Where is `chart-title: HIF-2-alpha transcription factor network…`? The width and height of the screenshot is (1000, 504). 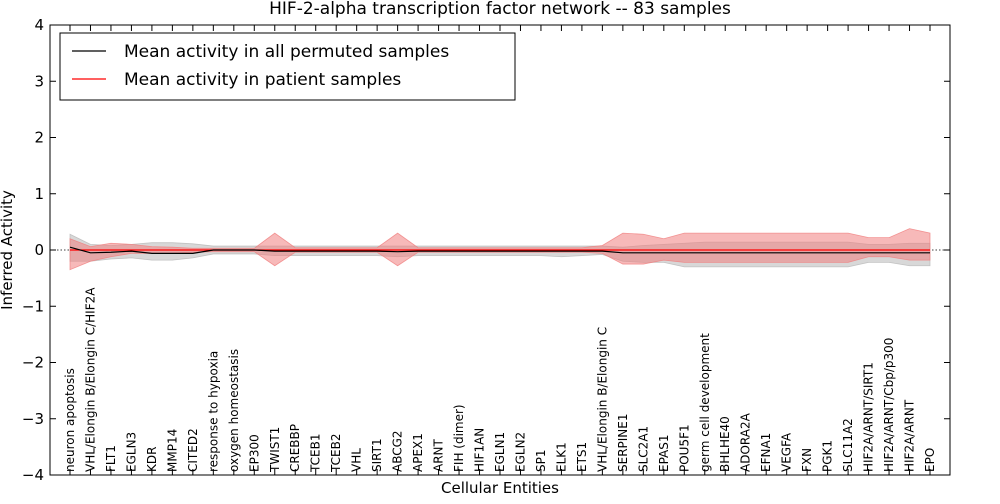 chart-title: HIF-2-alpha transcription factor network… is located at coordinates (500, 9).